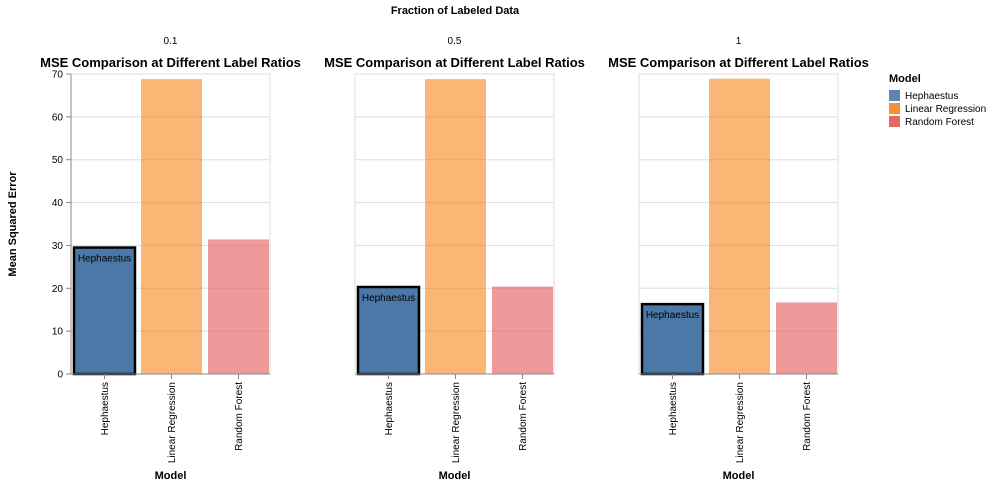 The height and width of the screenshot is (491, 992). I want to click on y-tick-label: 30, so click(58, 246).